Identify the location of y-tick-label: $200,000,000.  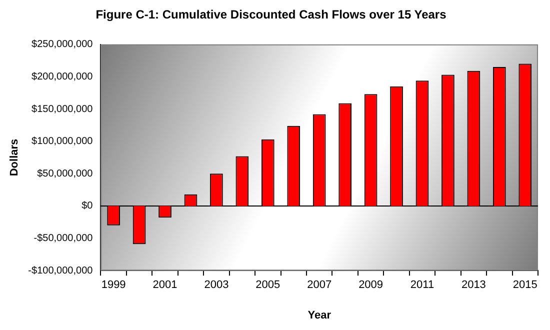
(63, 76).